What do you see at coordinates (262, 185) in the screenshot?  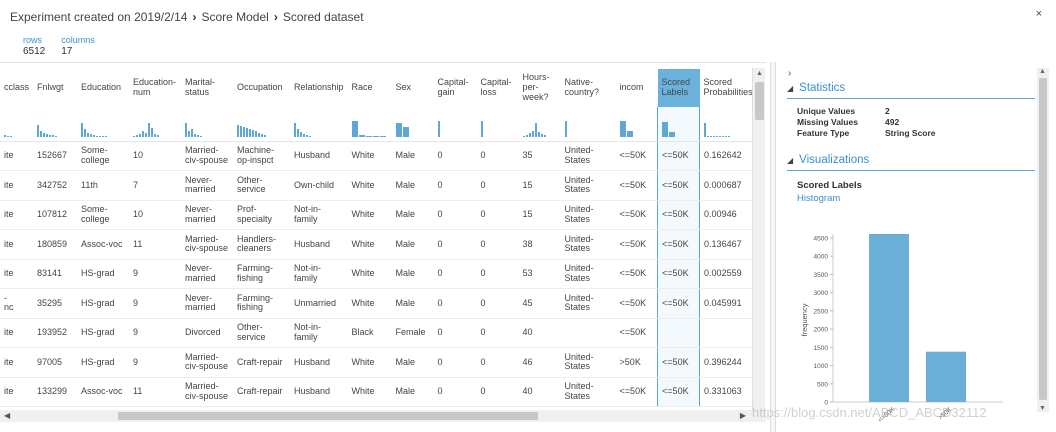 I see `table-cell: Other-service` at bounding box center [262, 185].